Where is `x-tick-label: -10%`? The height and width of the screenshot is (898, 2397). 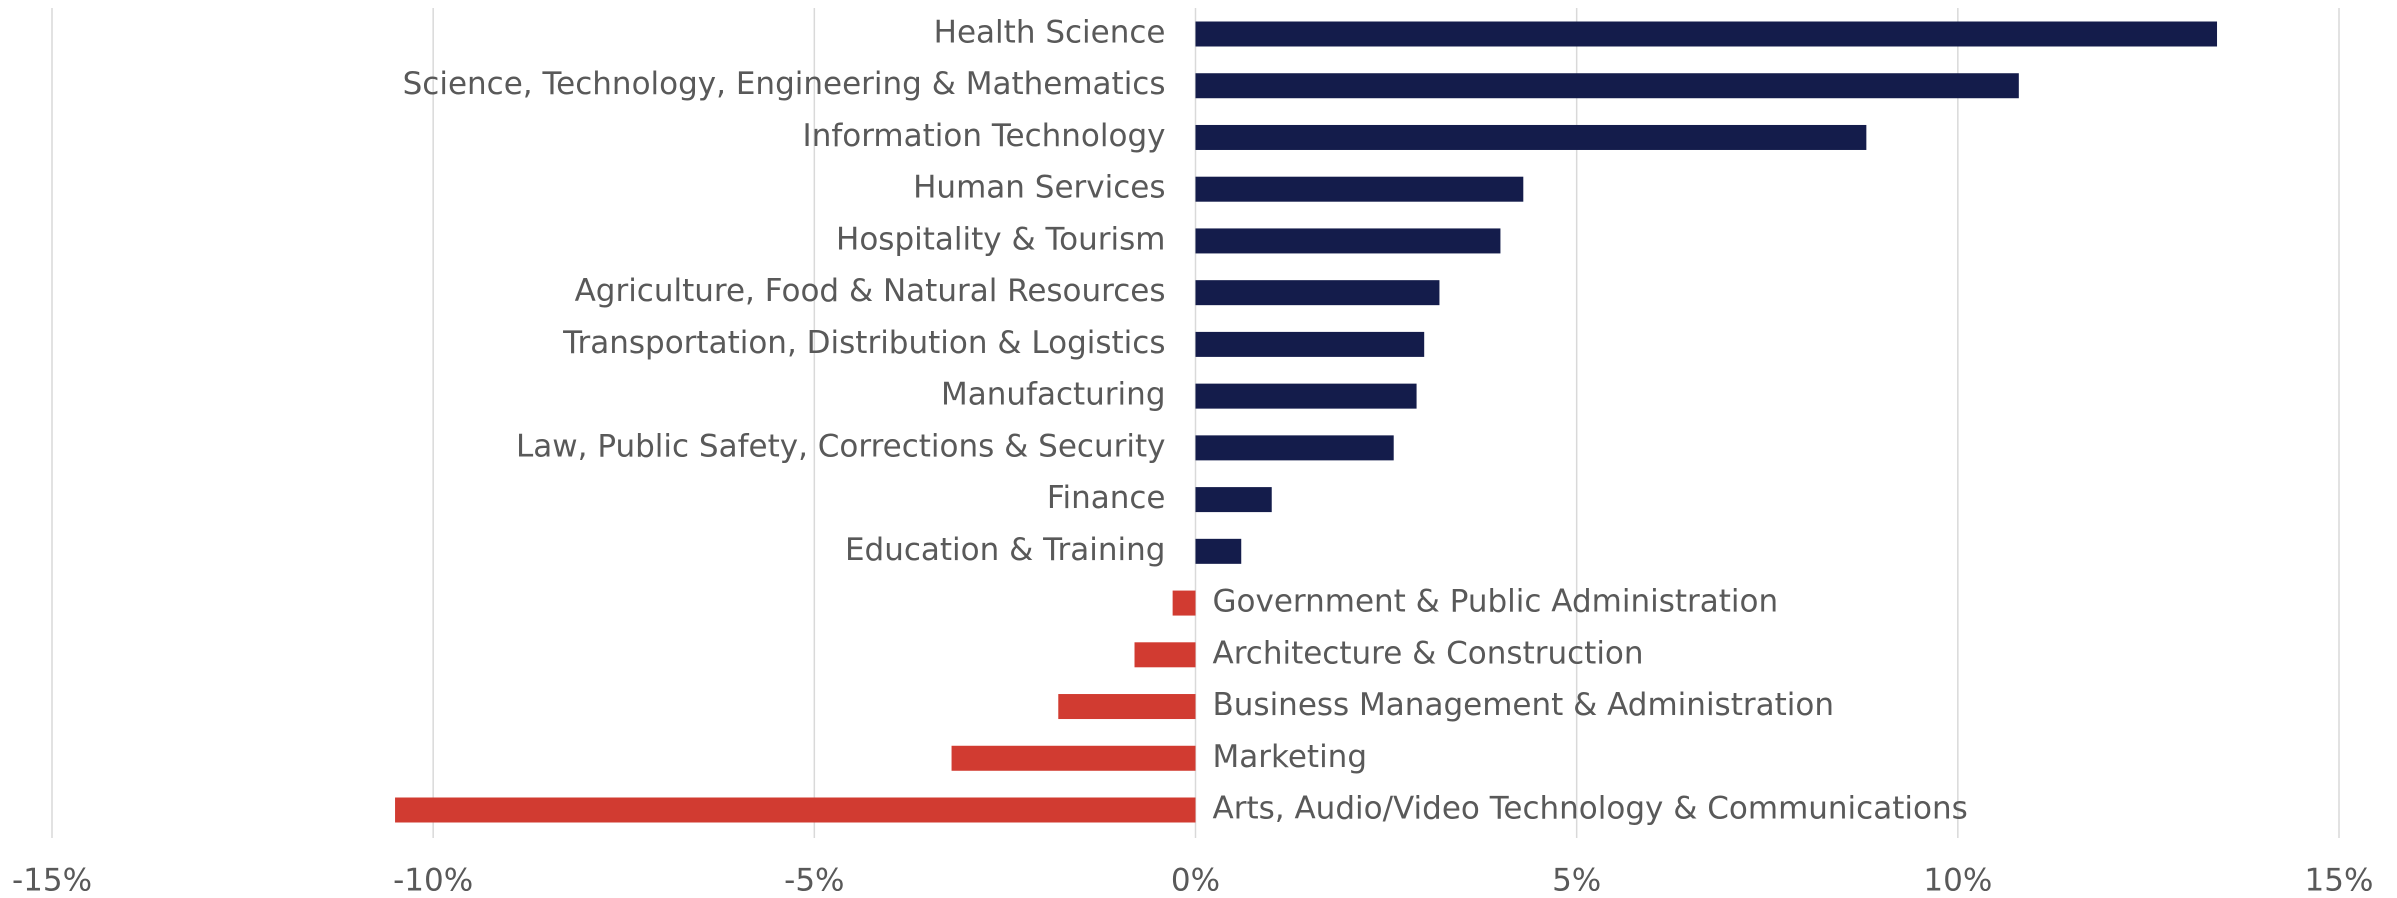
x-tick-label: -10% is located at coordinates (433, 880).